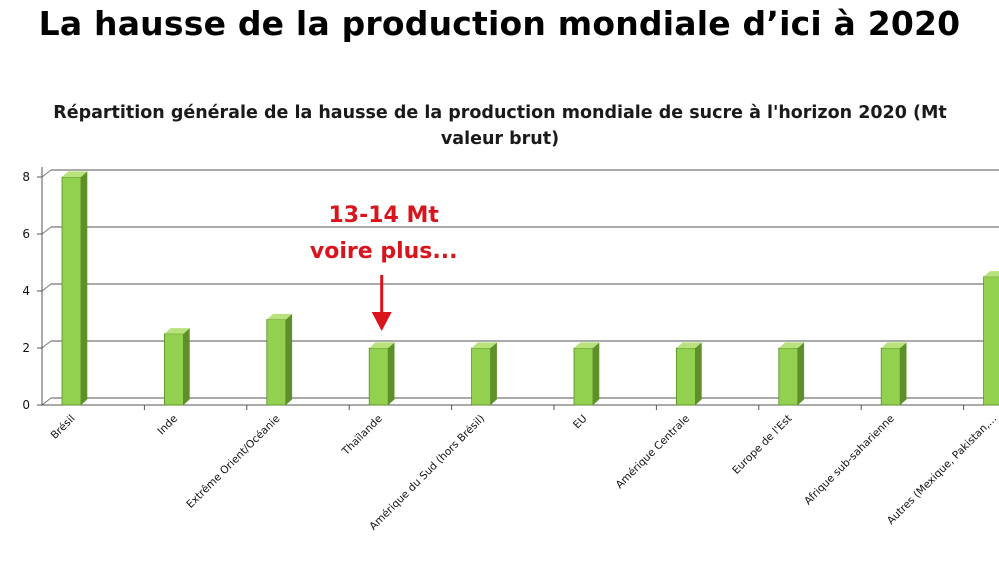 Image resolution: width=999 pixels, height=562 pixels. What do you see at coordinates (233, 462) in the screenshot?
I see `x-tick-label: Extrême Orient/Océanie` at bounding box center [233, 462].